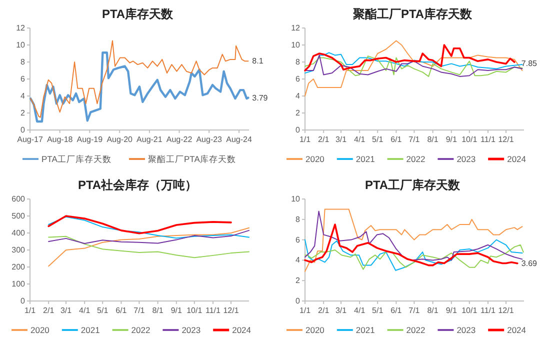 The image size is (550, 341). Describe the element at coordinates (149, 139) in the screenshot. I see `x-tick-label: Aug-21` at that location.